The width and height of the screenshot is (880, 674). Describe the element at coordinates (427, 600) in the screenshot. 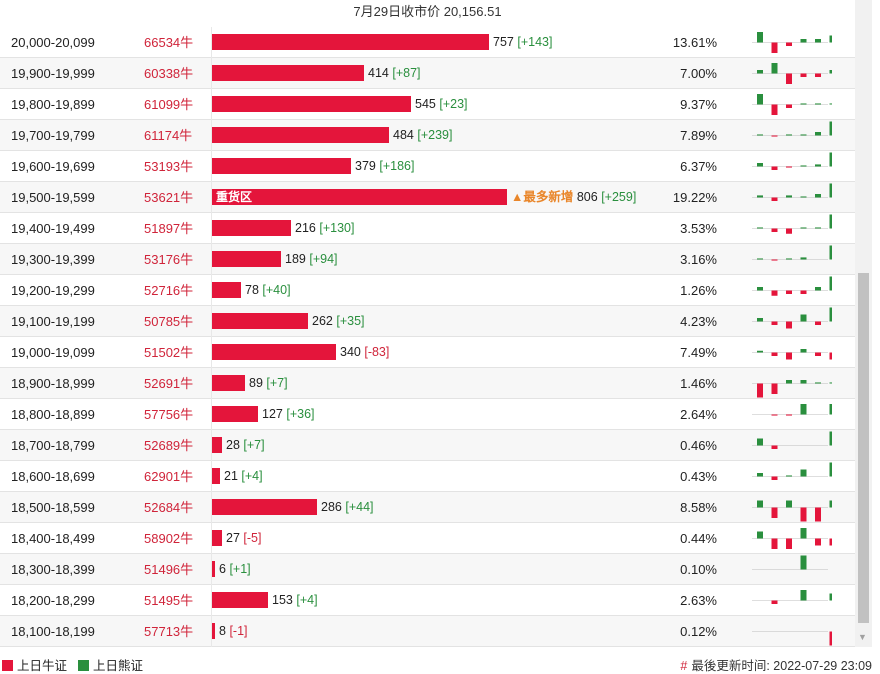

I see `table-row: 18,200-18,299 51495牛 153 [+4] 2.63%` at that location.